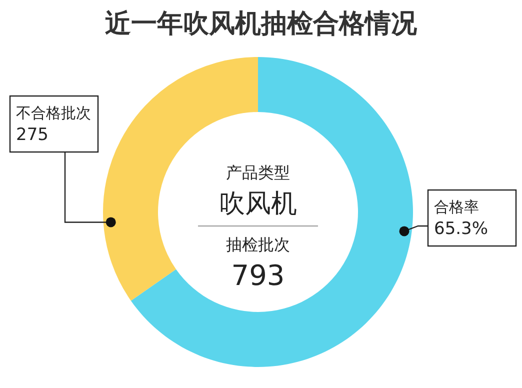  Describe the element at coordinates (32, 135) in the screenshot. I see `text: 275` at that location.